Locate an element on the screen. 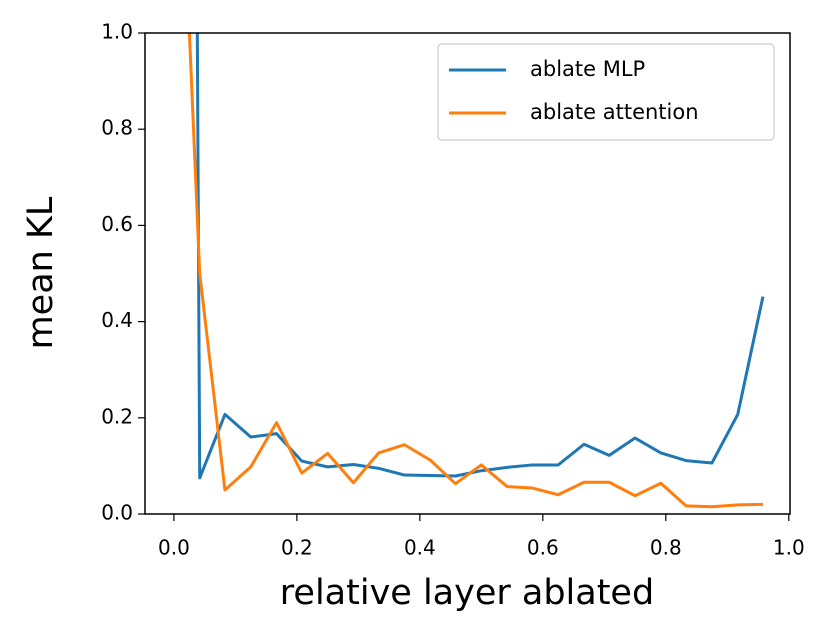  y-tick-label: 0.8 is located at coordinates (117, 128).